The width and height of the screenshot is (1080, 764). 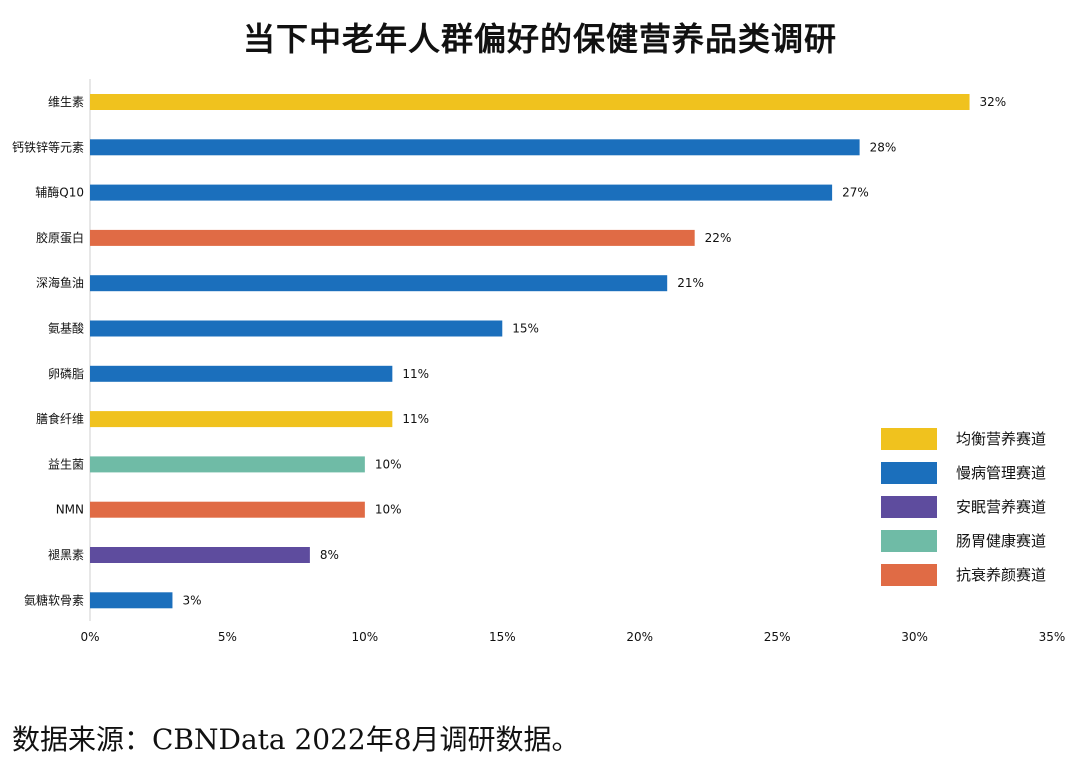 I want to click on x-tick-label: 30%, so click(x=914, y=637).